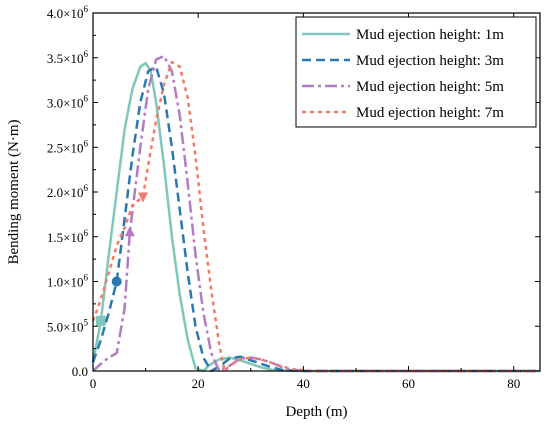 Image resolution: width=550 pixels, height=428 pixels. Describe the element at coordinates (68, 12) in the screenshot. I see `y-tick-label: 4.0×10⁶` at that location.